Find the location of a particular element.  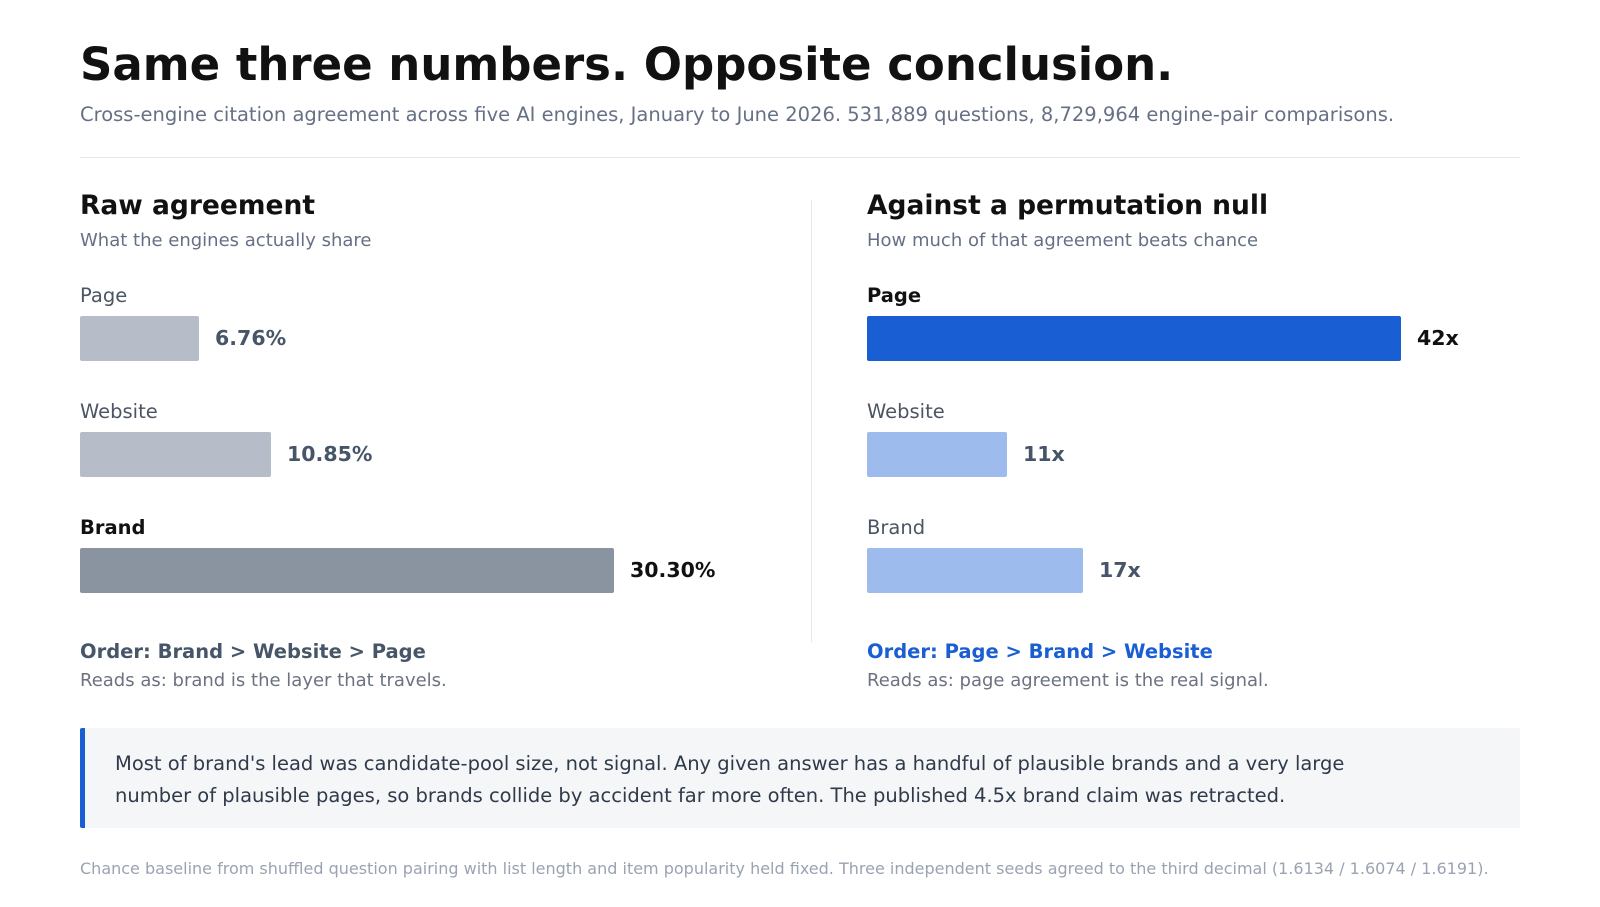

null-order-summary: Order: Page > Brand > Website is located at coordinates (1040, 651).